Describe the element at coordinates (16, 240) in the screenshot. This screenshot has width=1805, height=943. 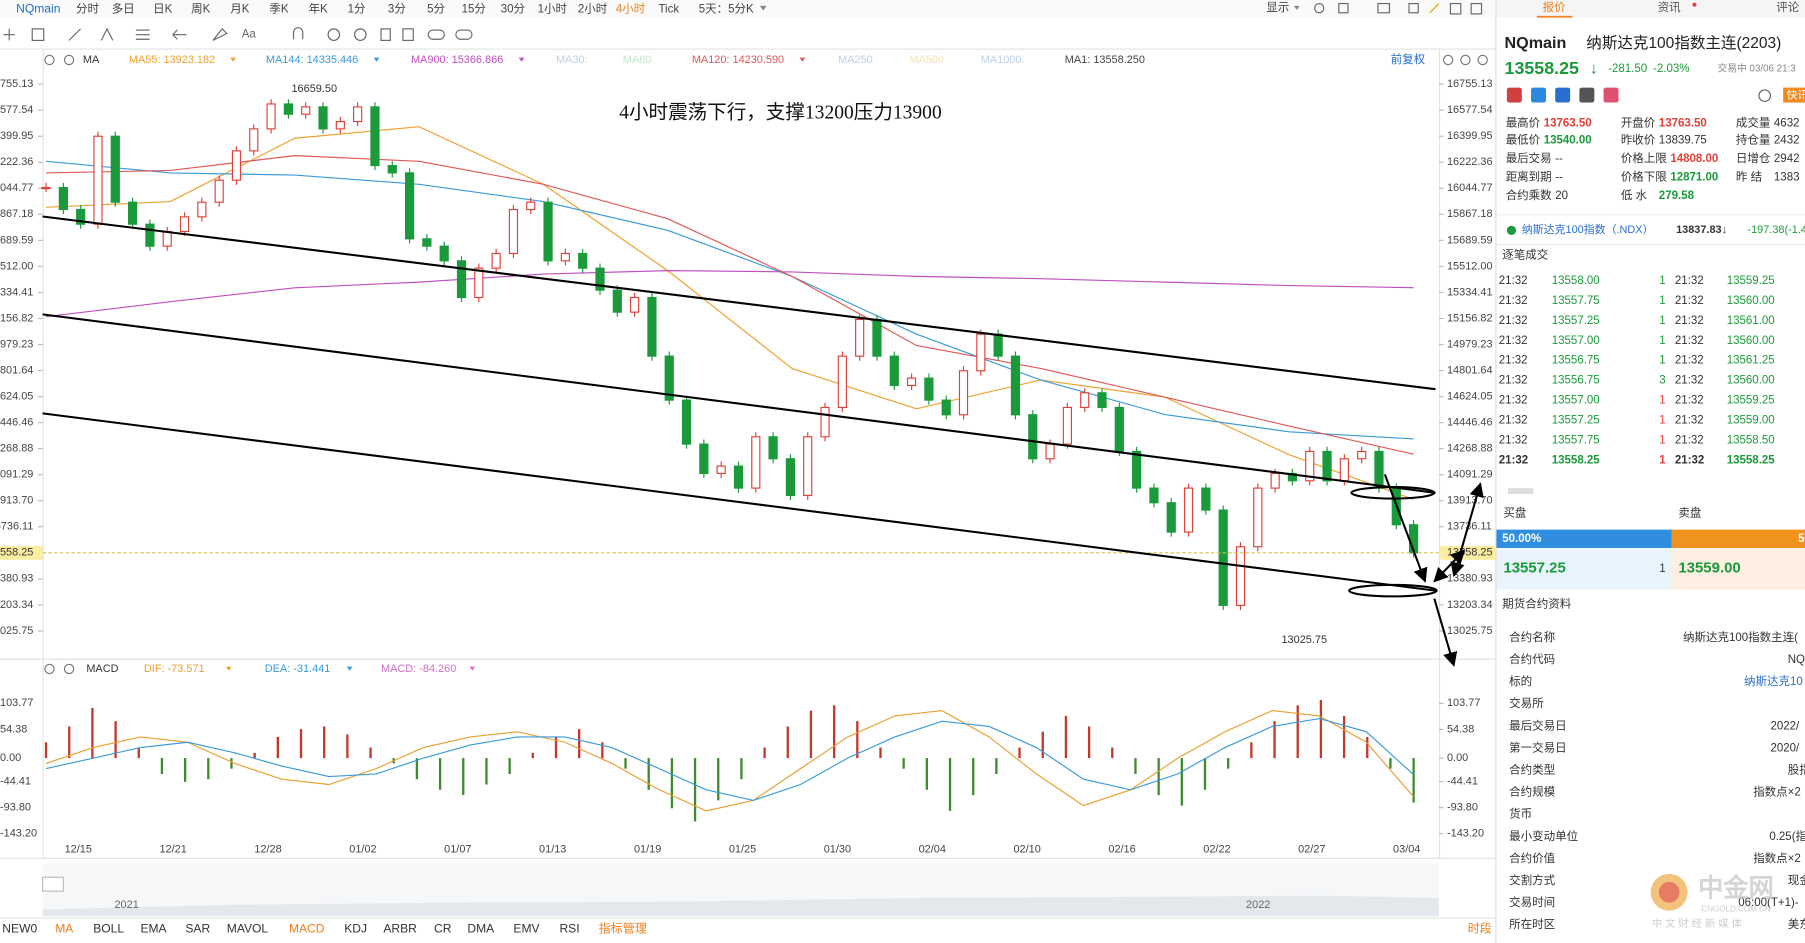
I see `y-tick-label: 15689.59` at that location.